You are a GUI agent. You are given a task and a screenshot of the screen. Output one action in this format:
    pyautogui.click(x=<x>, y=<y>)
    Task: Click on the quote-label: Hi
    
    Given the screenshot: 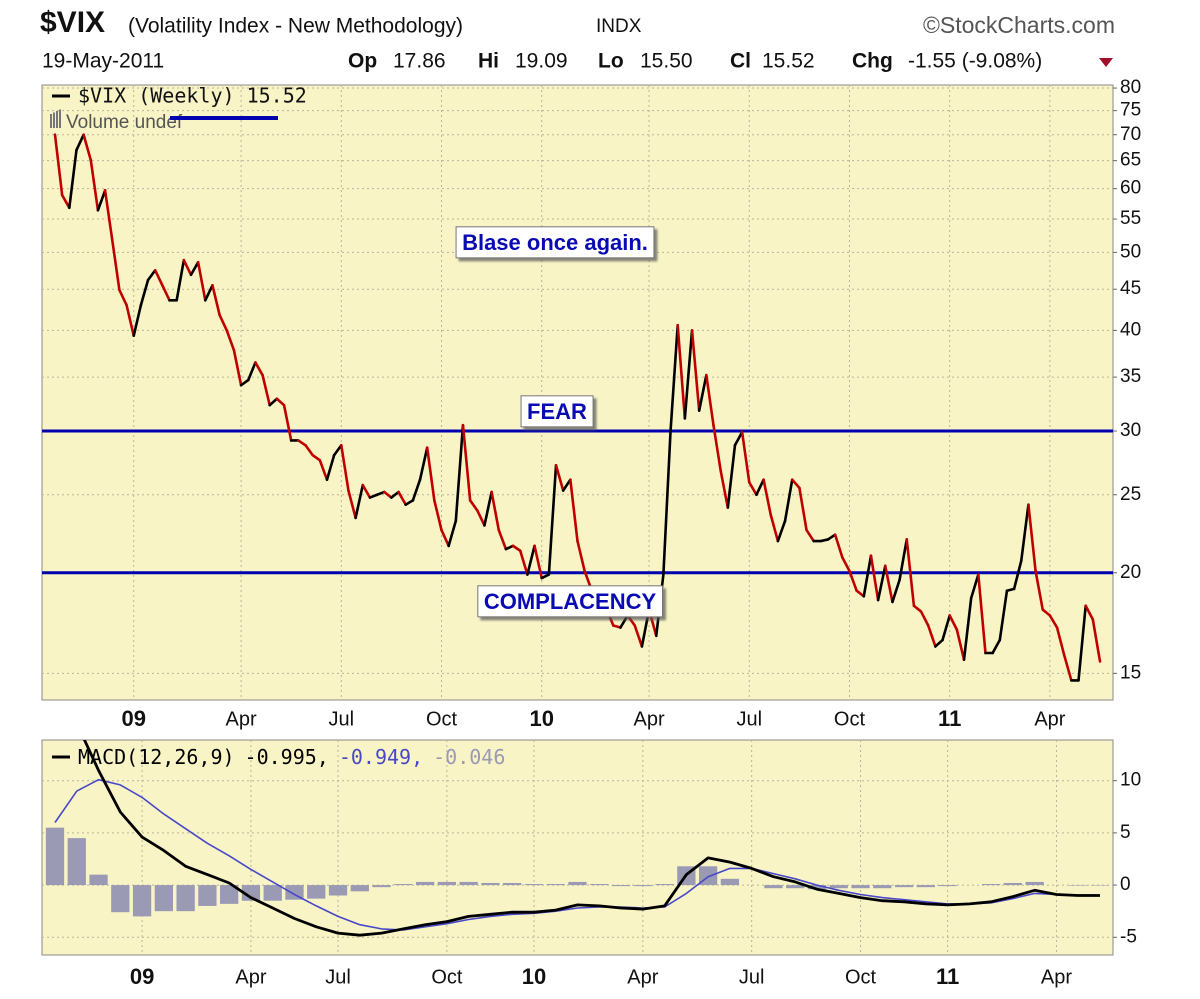 What is the action you would take?
    pyautogui.click(x=488, y=61)
    